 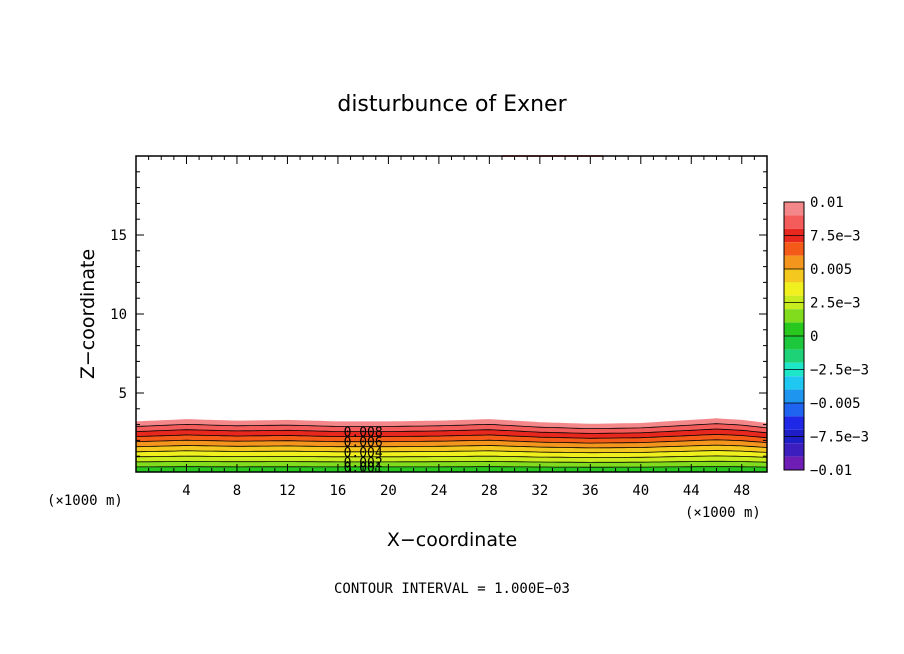 I want to click on colorbar-label: −0.005, so click(x=835, y=404).